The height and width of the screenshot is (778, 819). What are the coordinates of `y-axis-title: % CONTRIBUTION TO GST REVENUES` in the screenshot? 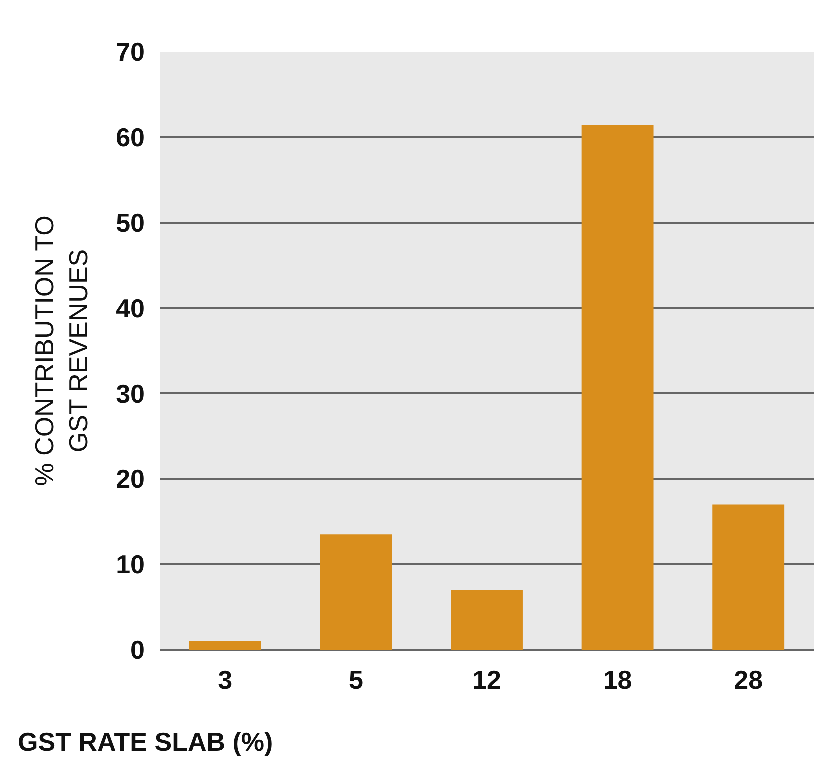 It's located at (62, 351).